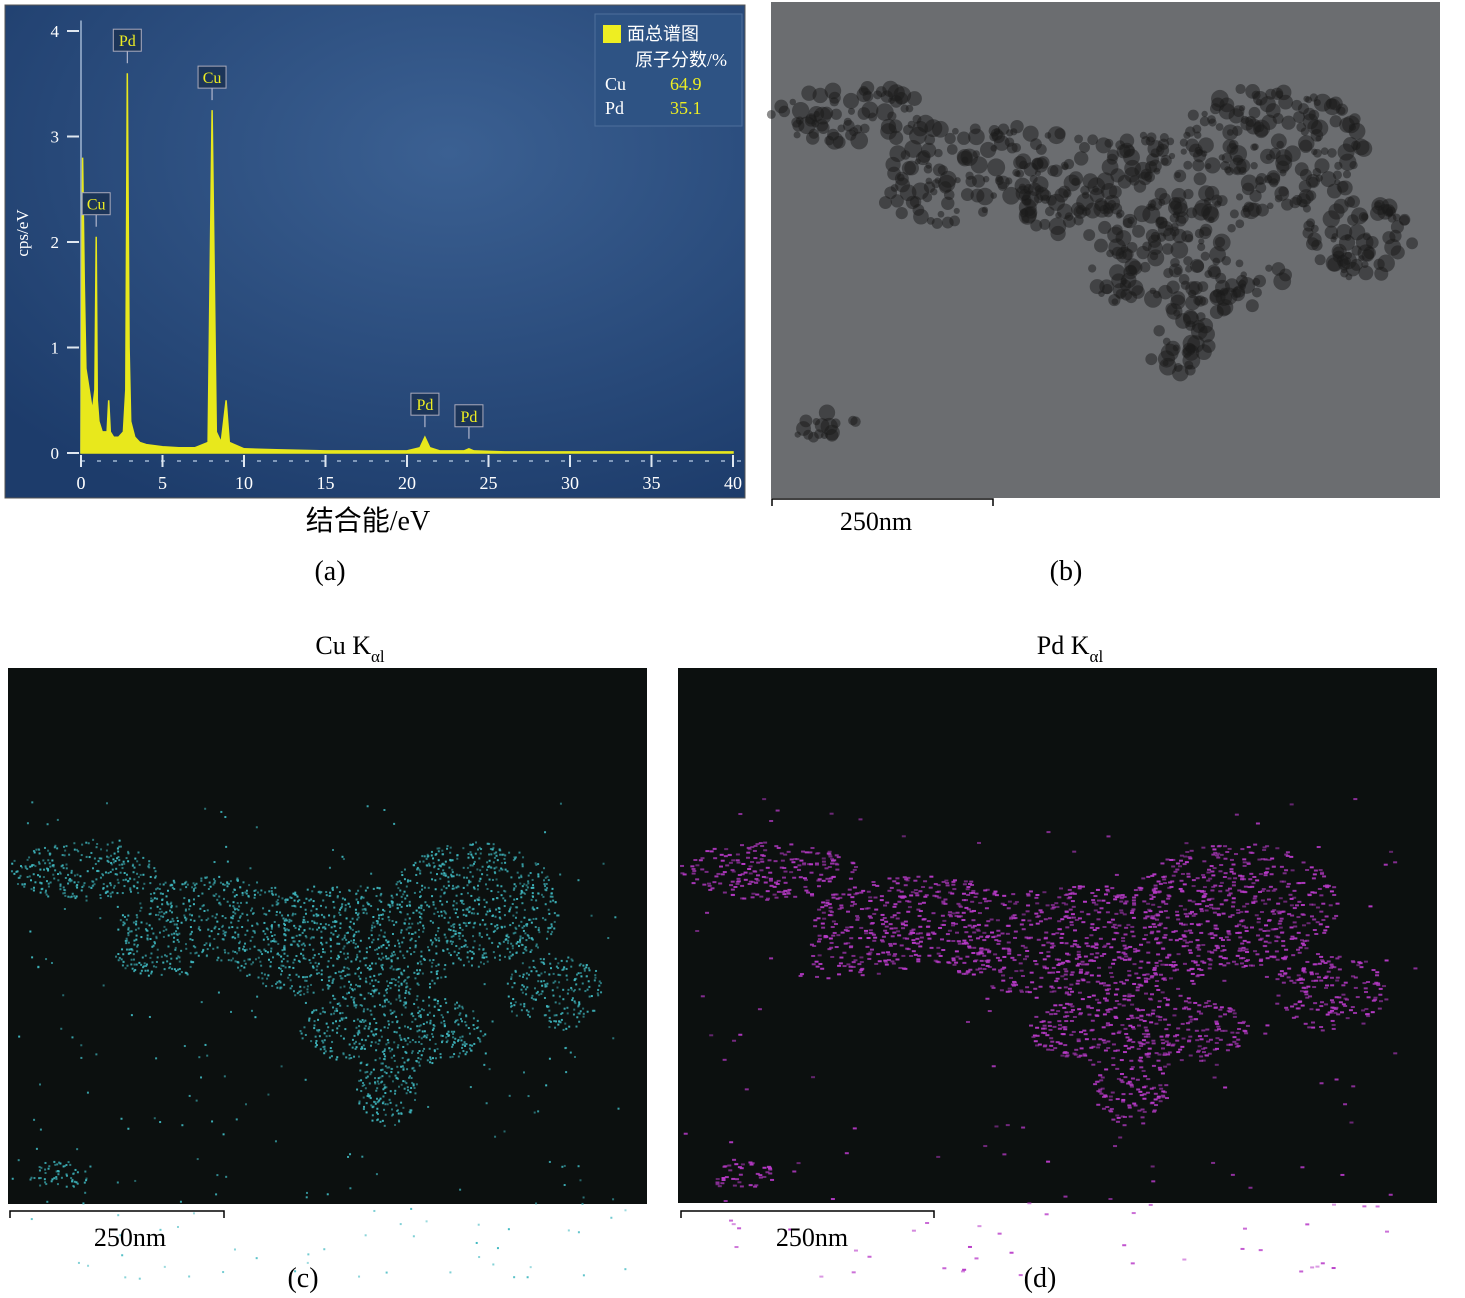 The image size is (1465, 1298). What do you see at coordinates (326, 483) in the screenshot?
I see `x-tick-label: 15` at bounding box center [326, 483].